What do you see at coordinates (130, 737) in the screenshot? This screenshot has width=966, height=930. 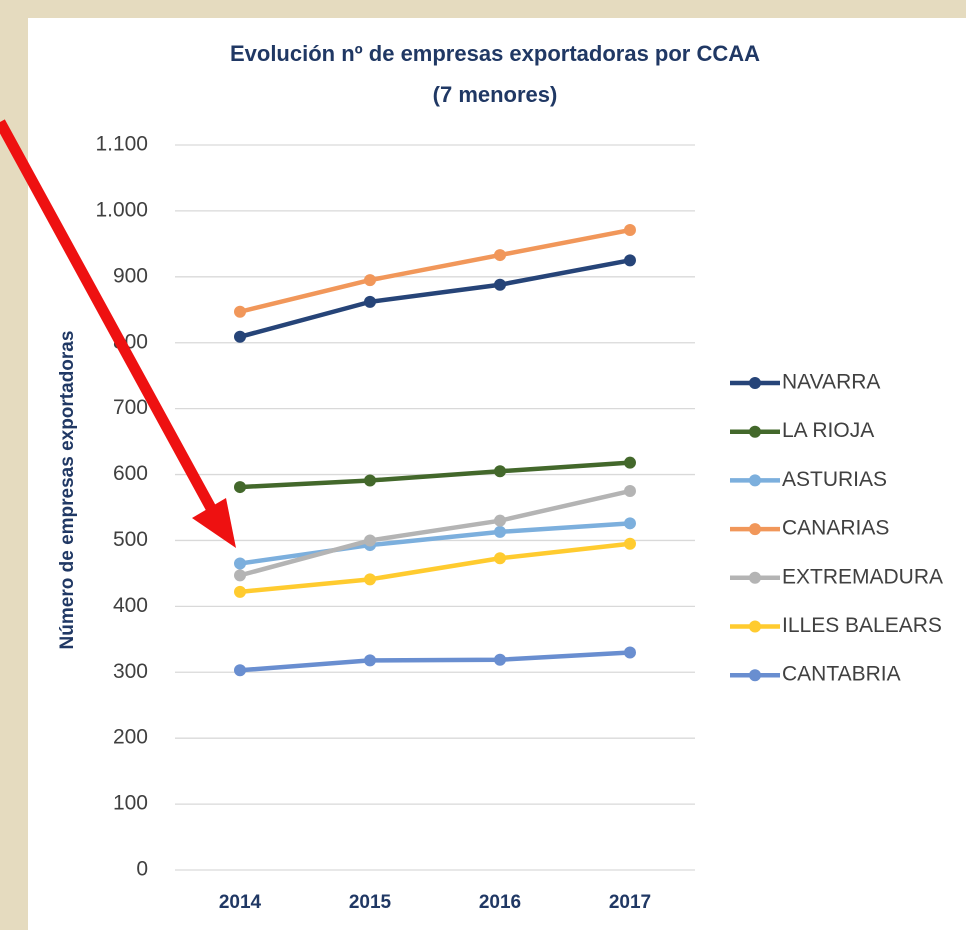 I see `y-tick-label: 200` at bounding box center [130, 737].